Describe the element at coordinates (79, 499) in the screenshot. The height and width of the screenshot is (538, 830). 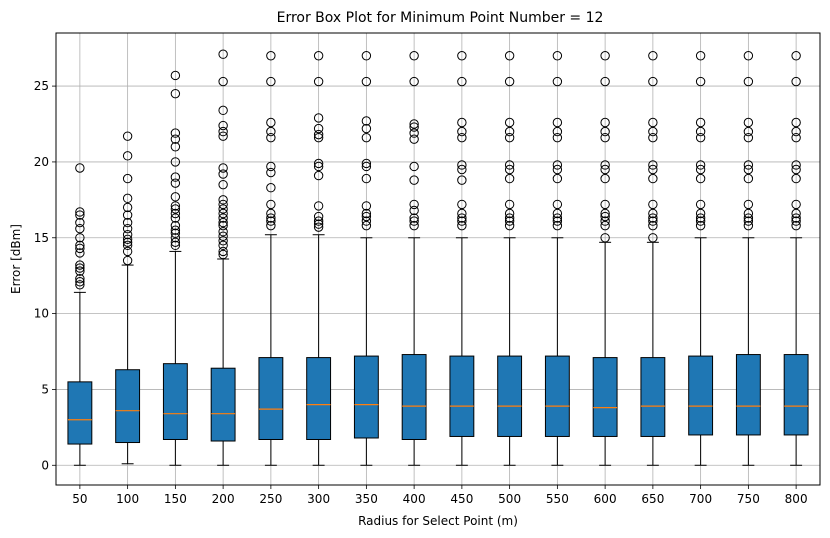
I see `x-tick-label: 50` at that location.